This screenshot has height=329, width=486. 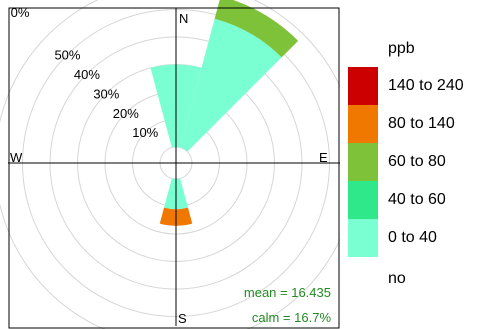 What do you see at coordinates (145, 132) in the screenshot?
I see `radial-tick-label: 10%` at bounding box center [145, 132].